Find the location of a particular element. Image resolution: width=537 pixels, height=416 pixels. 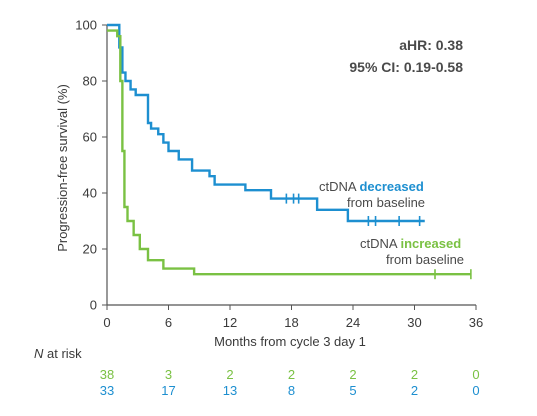

at-risk-count-decreased: 0 is located at coordinates (476, 390).